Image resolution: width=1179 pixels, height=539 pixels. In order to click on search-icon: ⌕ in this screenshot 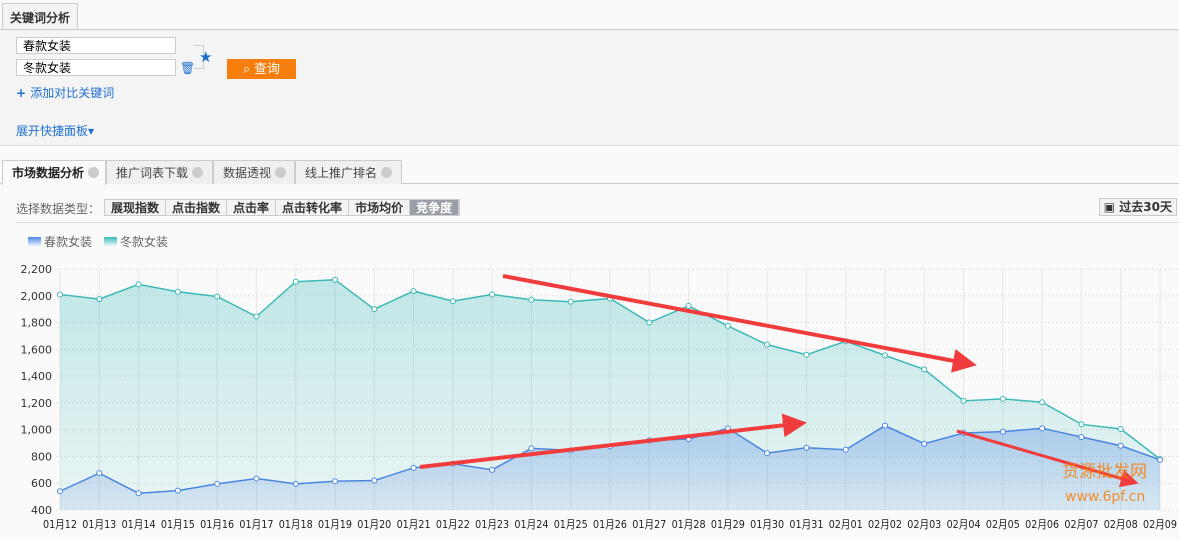, I will do `click(248, 68)`.